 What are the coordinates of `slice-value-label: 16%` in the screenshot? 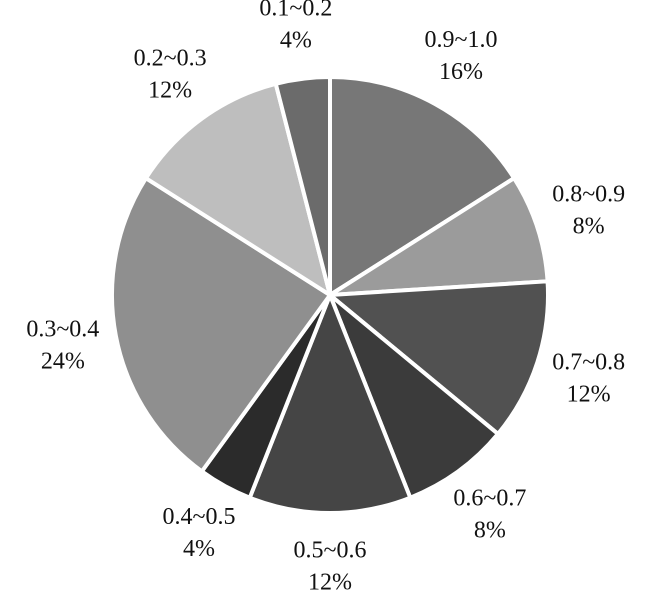 It's located at (461, 72).